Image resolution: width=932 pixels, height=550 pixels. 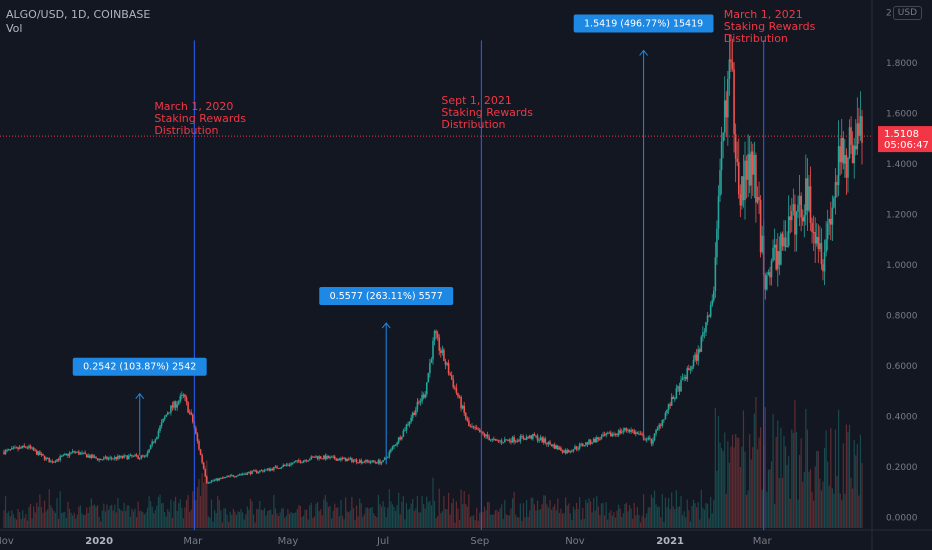 I want to click on symbol-title: ALGO/USD, 1D, COINBASE, so click(x=78, y=14).